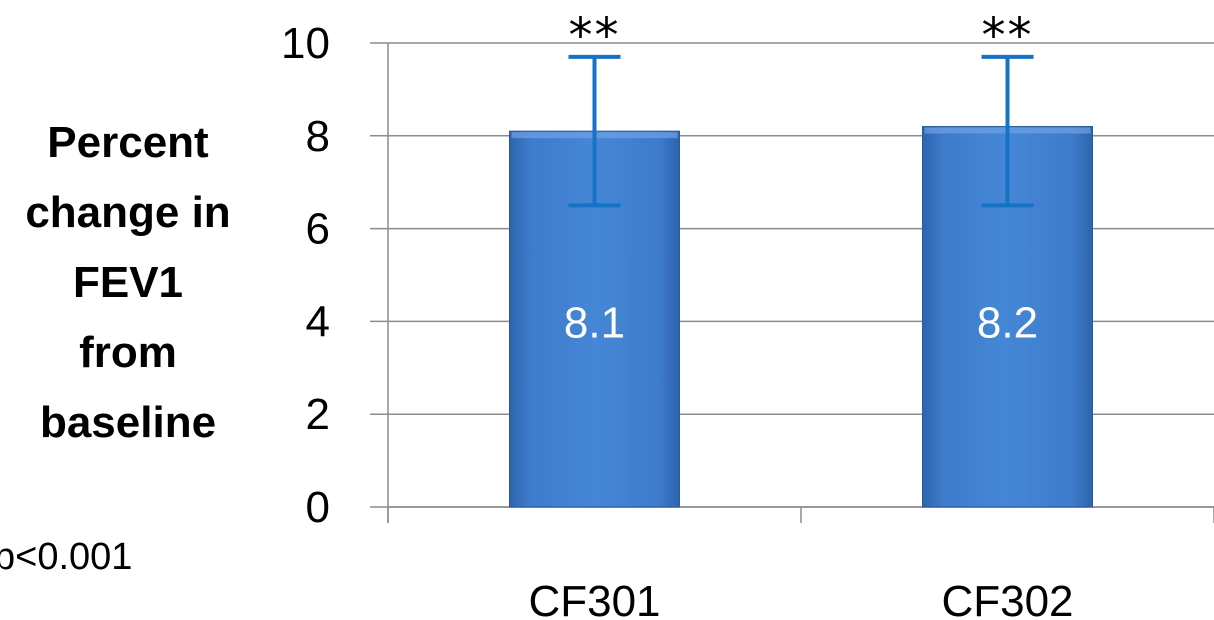  I want to click on y-tick-label: 2, so click(318, 414).